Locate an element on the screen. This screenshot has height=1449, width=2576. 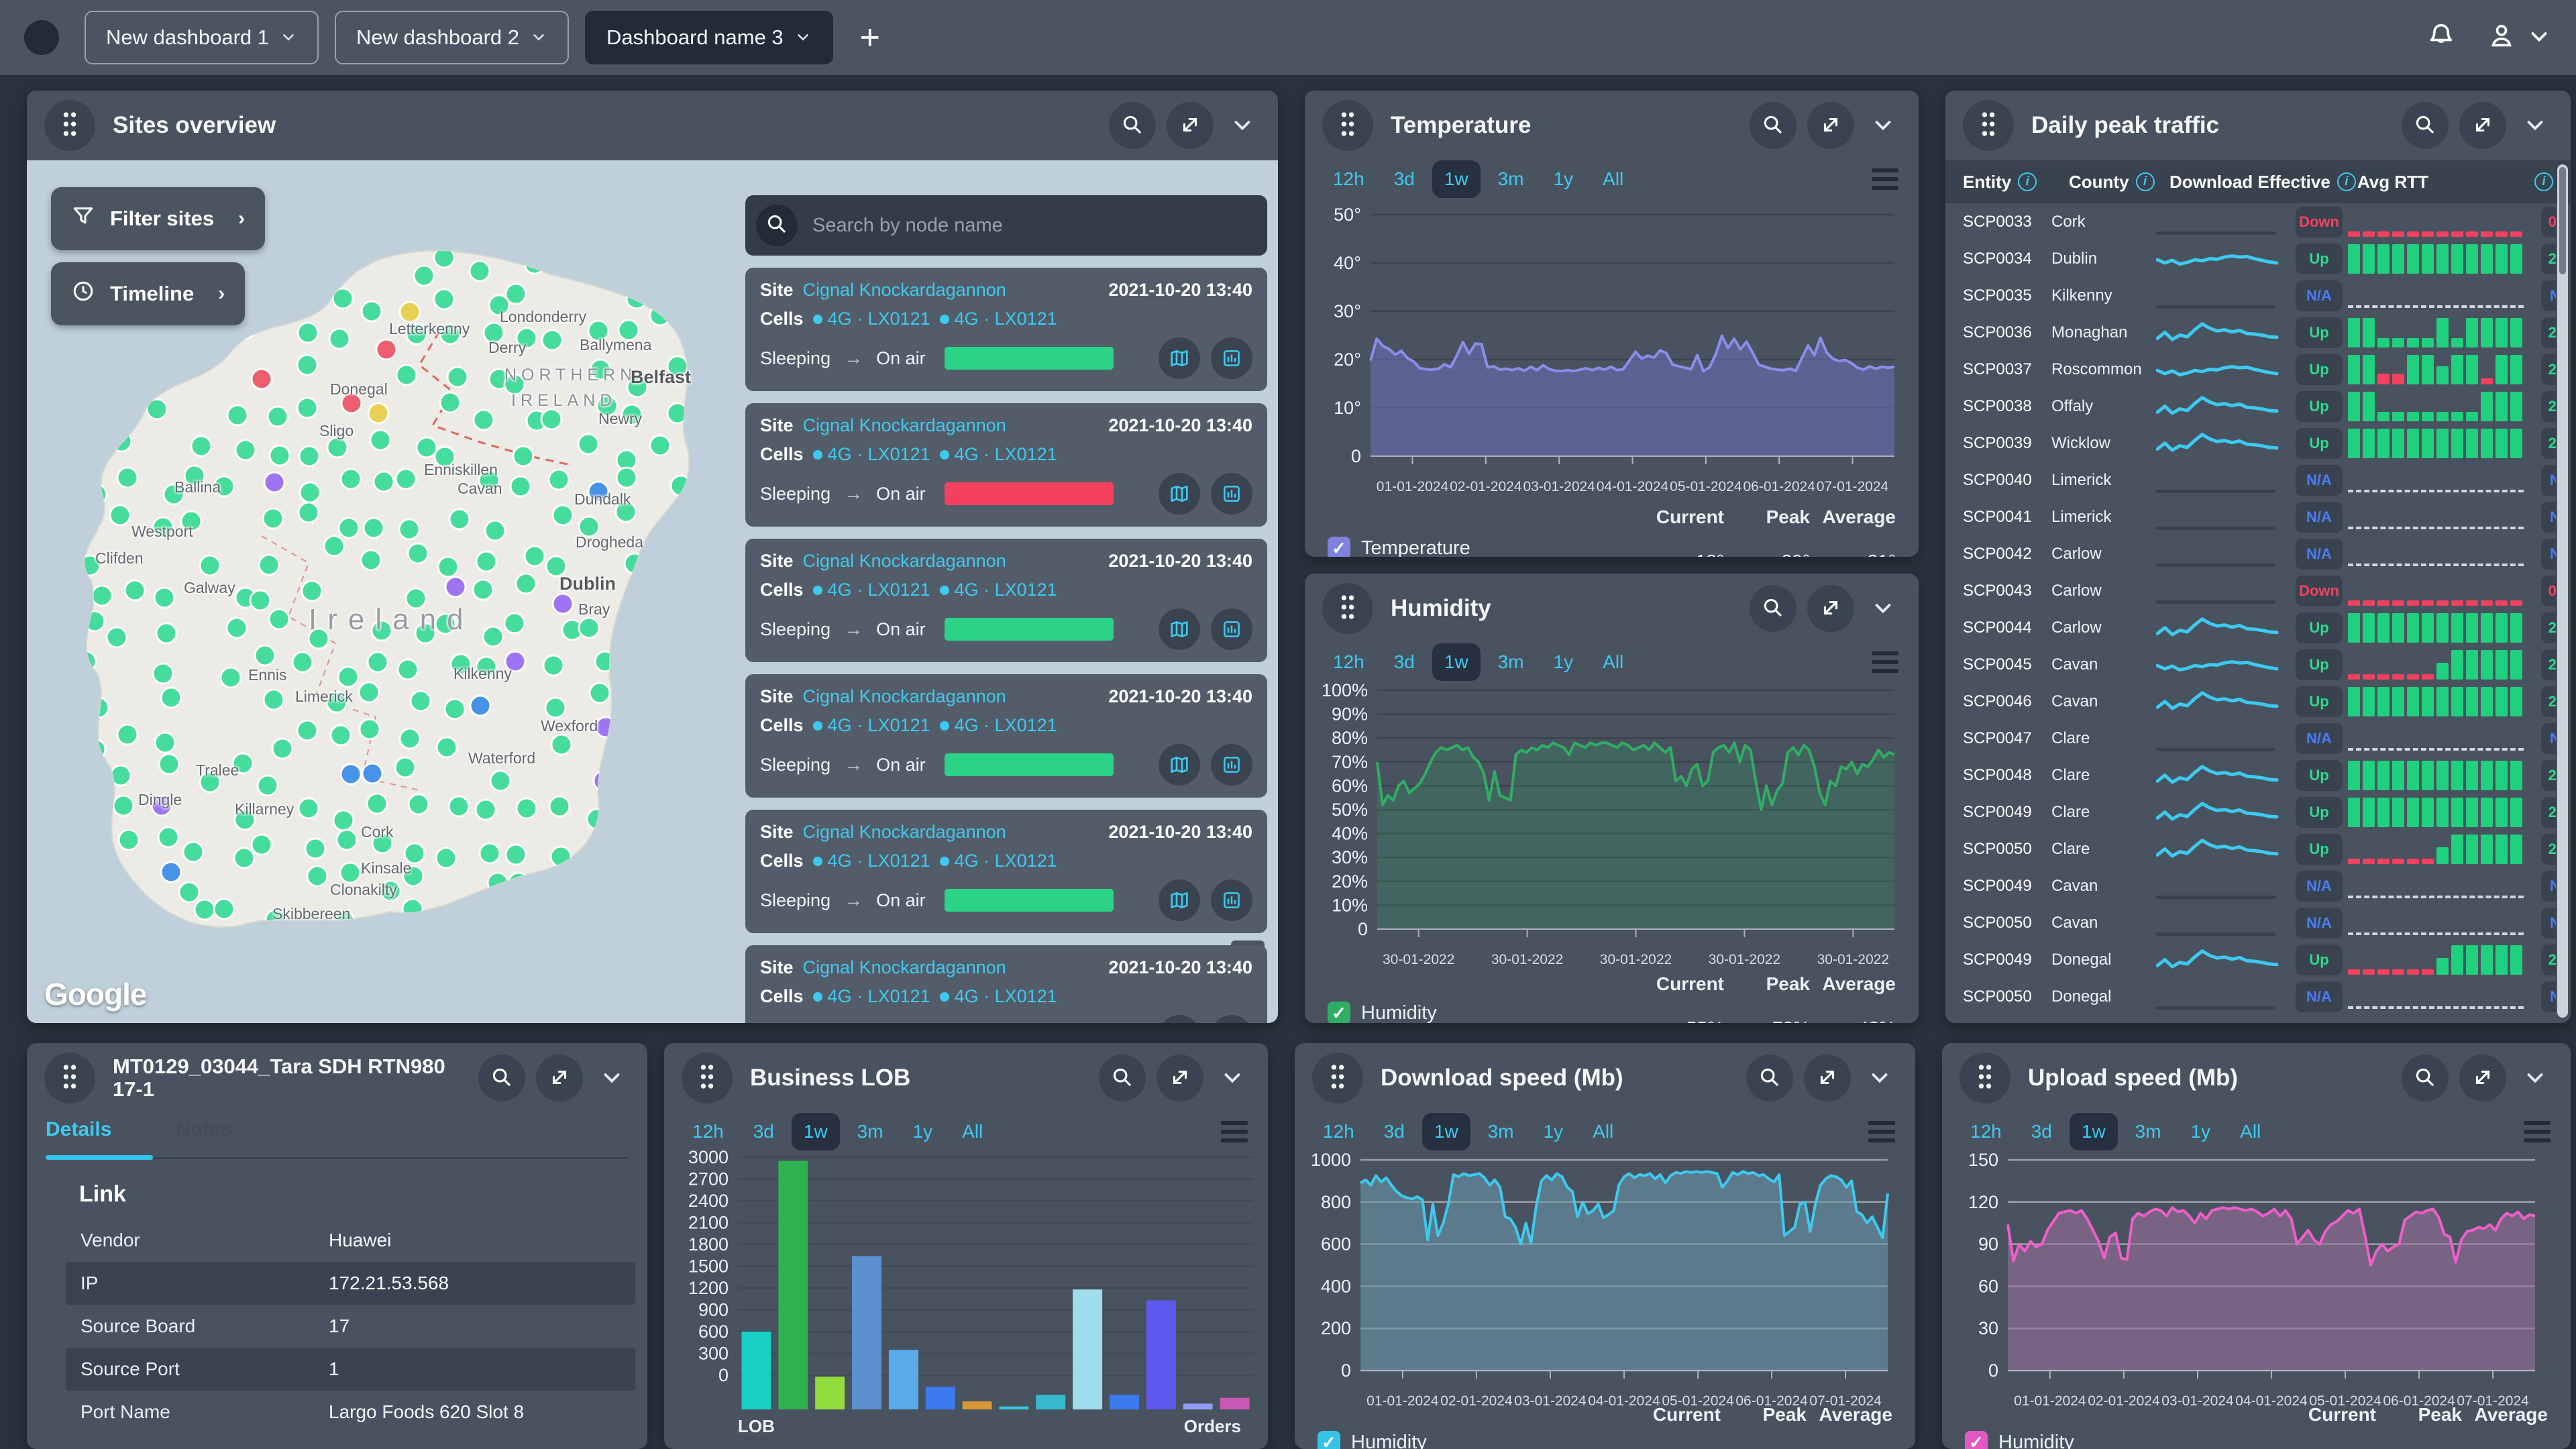
table-row: SCP0047 Clare N/A N/A is located at coordinates (2250, 738).